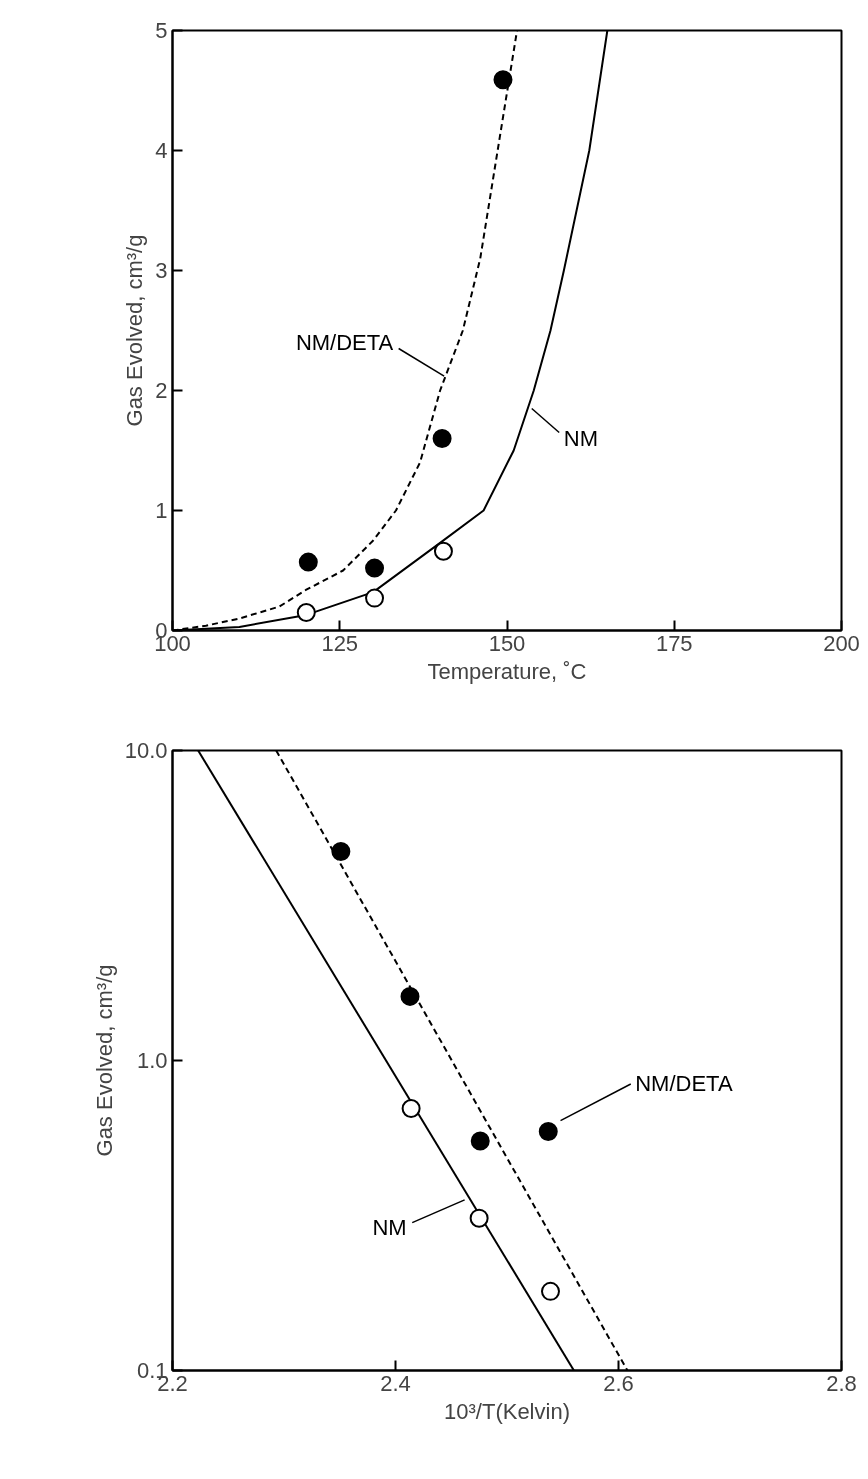 This screenshot has width=868, height=1479. What do you see at coordinates (161, 270) in the screenshot?
I see `y-tick-label: 3` at bounding box center [161, 270].